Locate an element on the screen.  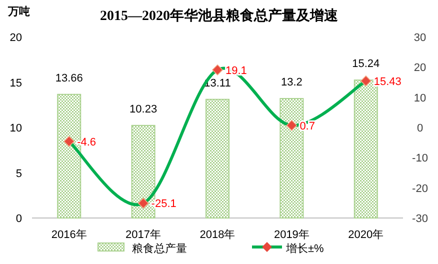
bar is located at coordinates (218, 158).